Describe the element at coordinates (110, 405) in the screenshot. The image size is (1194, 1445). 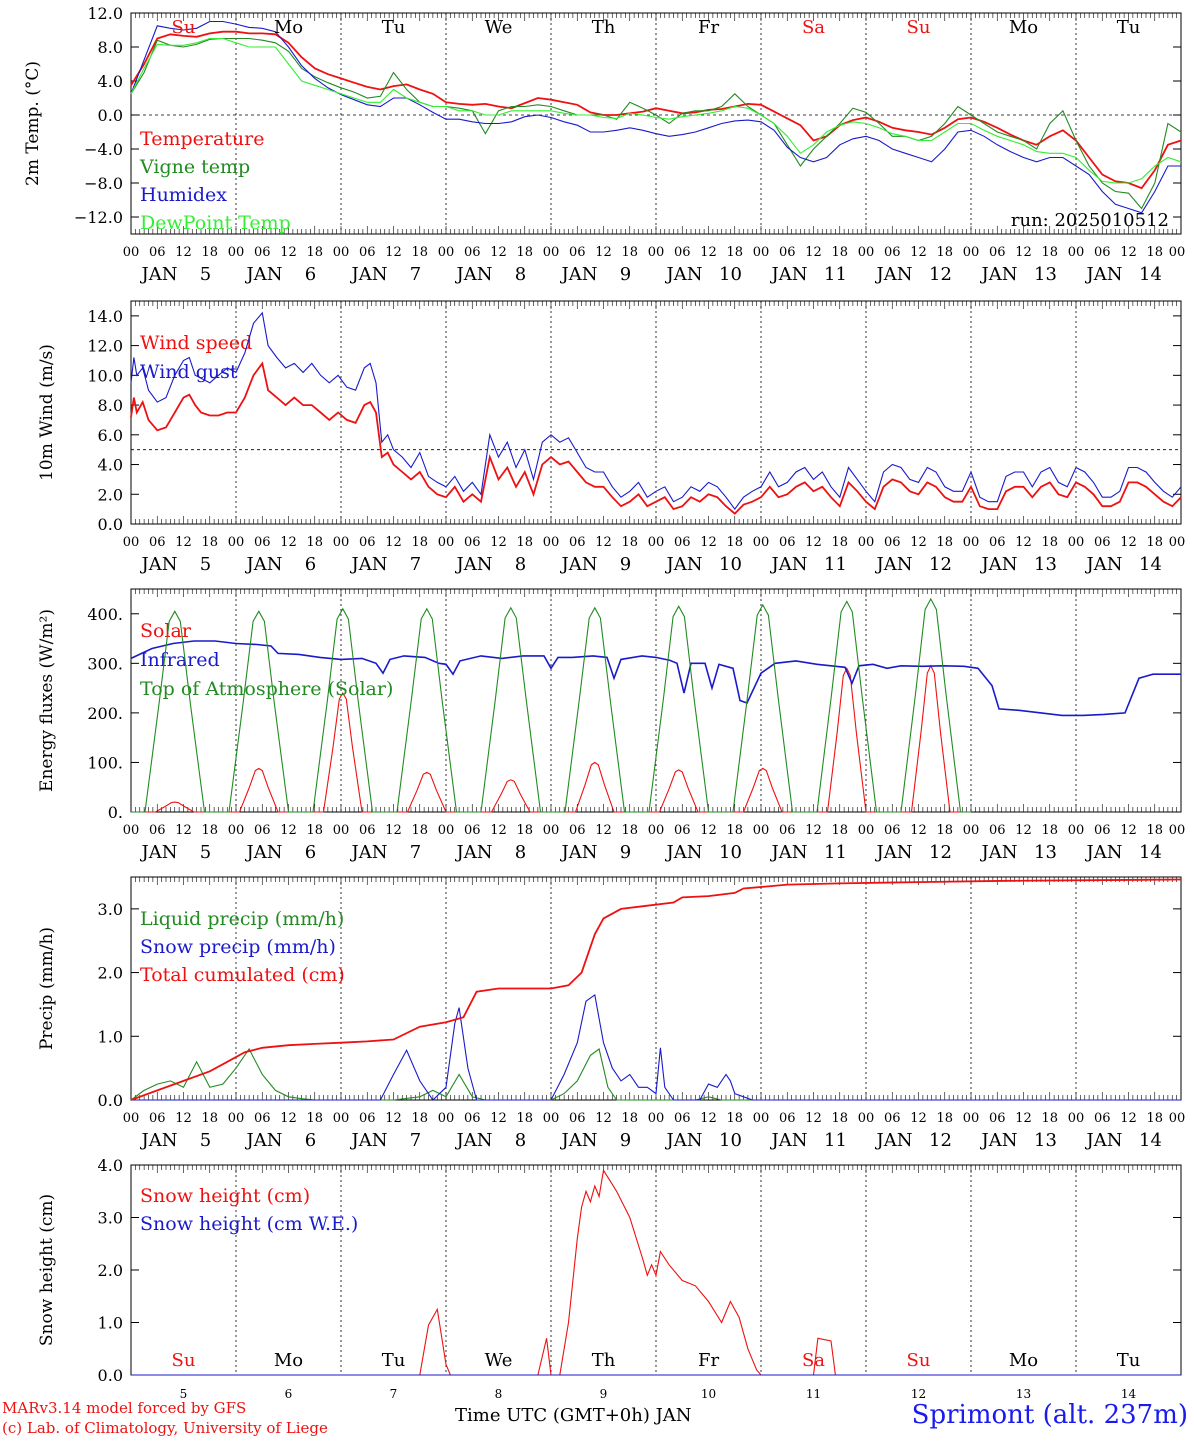
I see `y-tick-label: 8.0` at that location.